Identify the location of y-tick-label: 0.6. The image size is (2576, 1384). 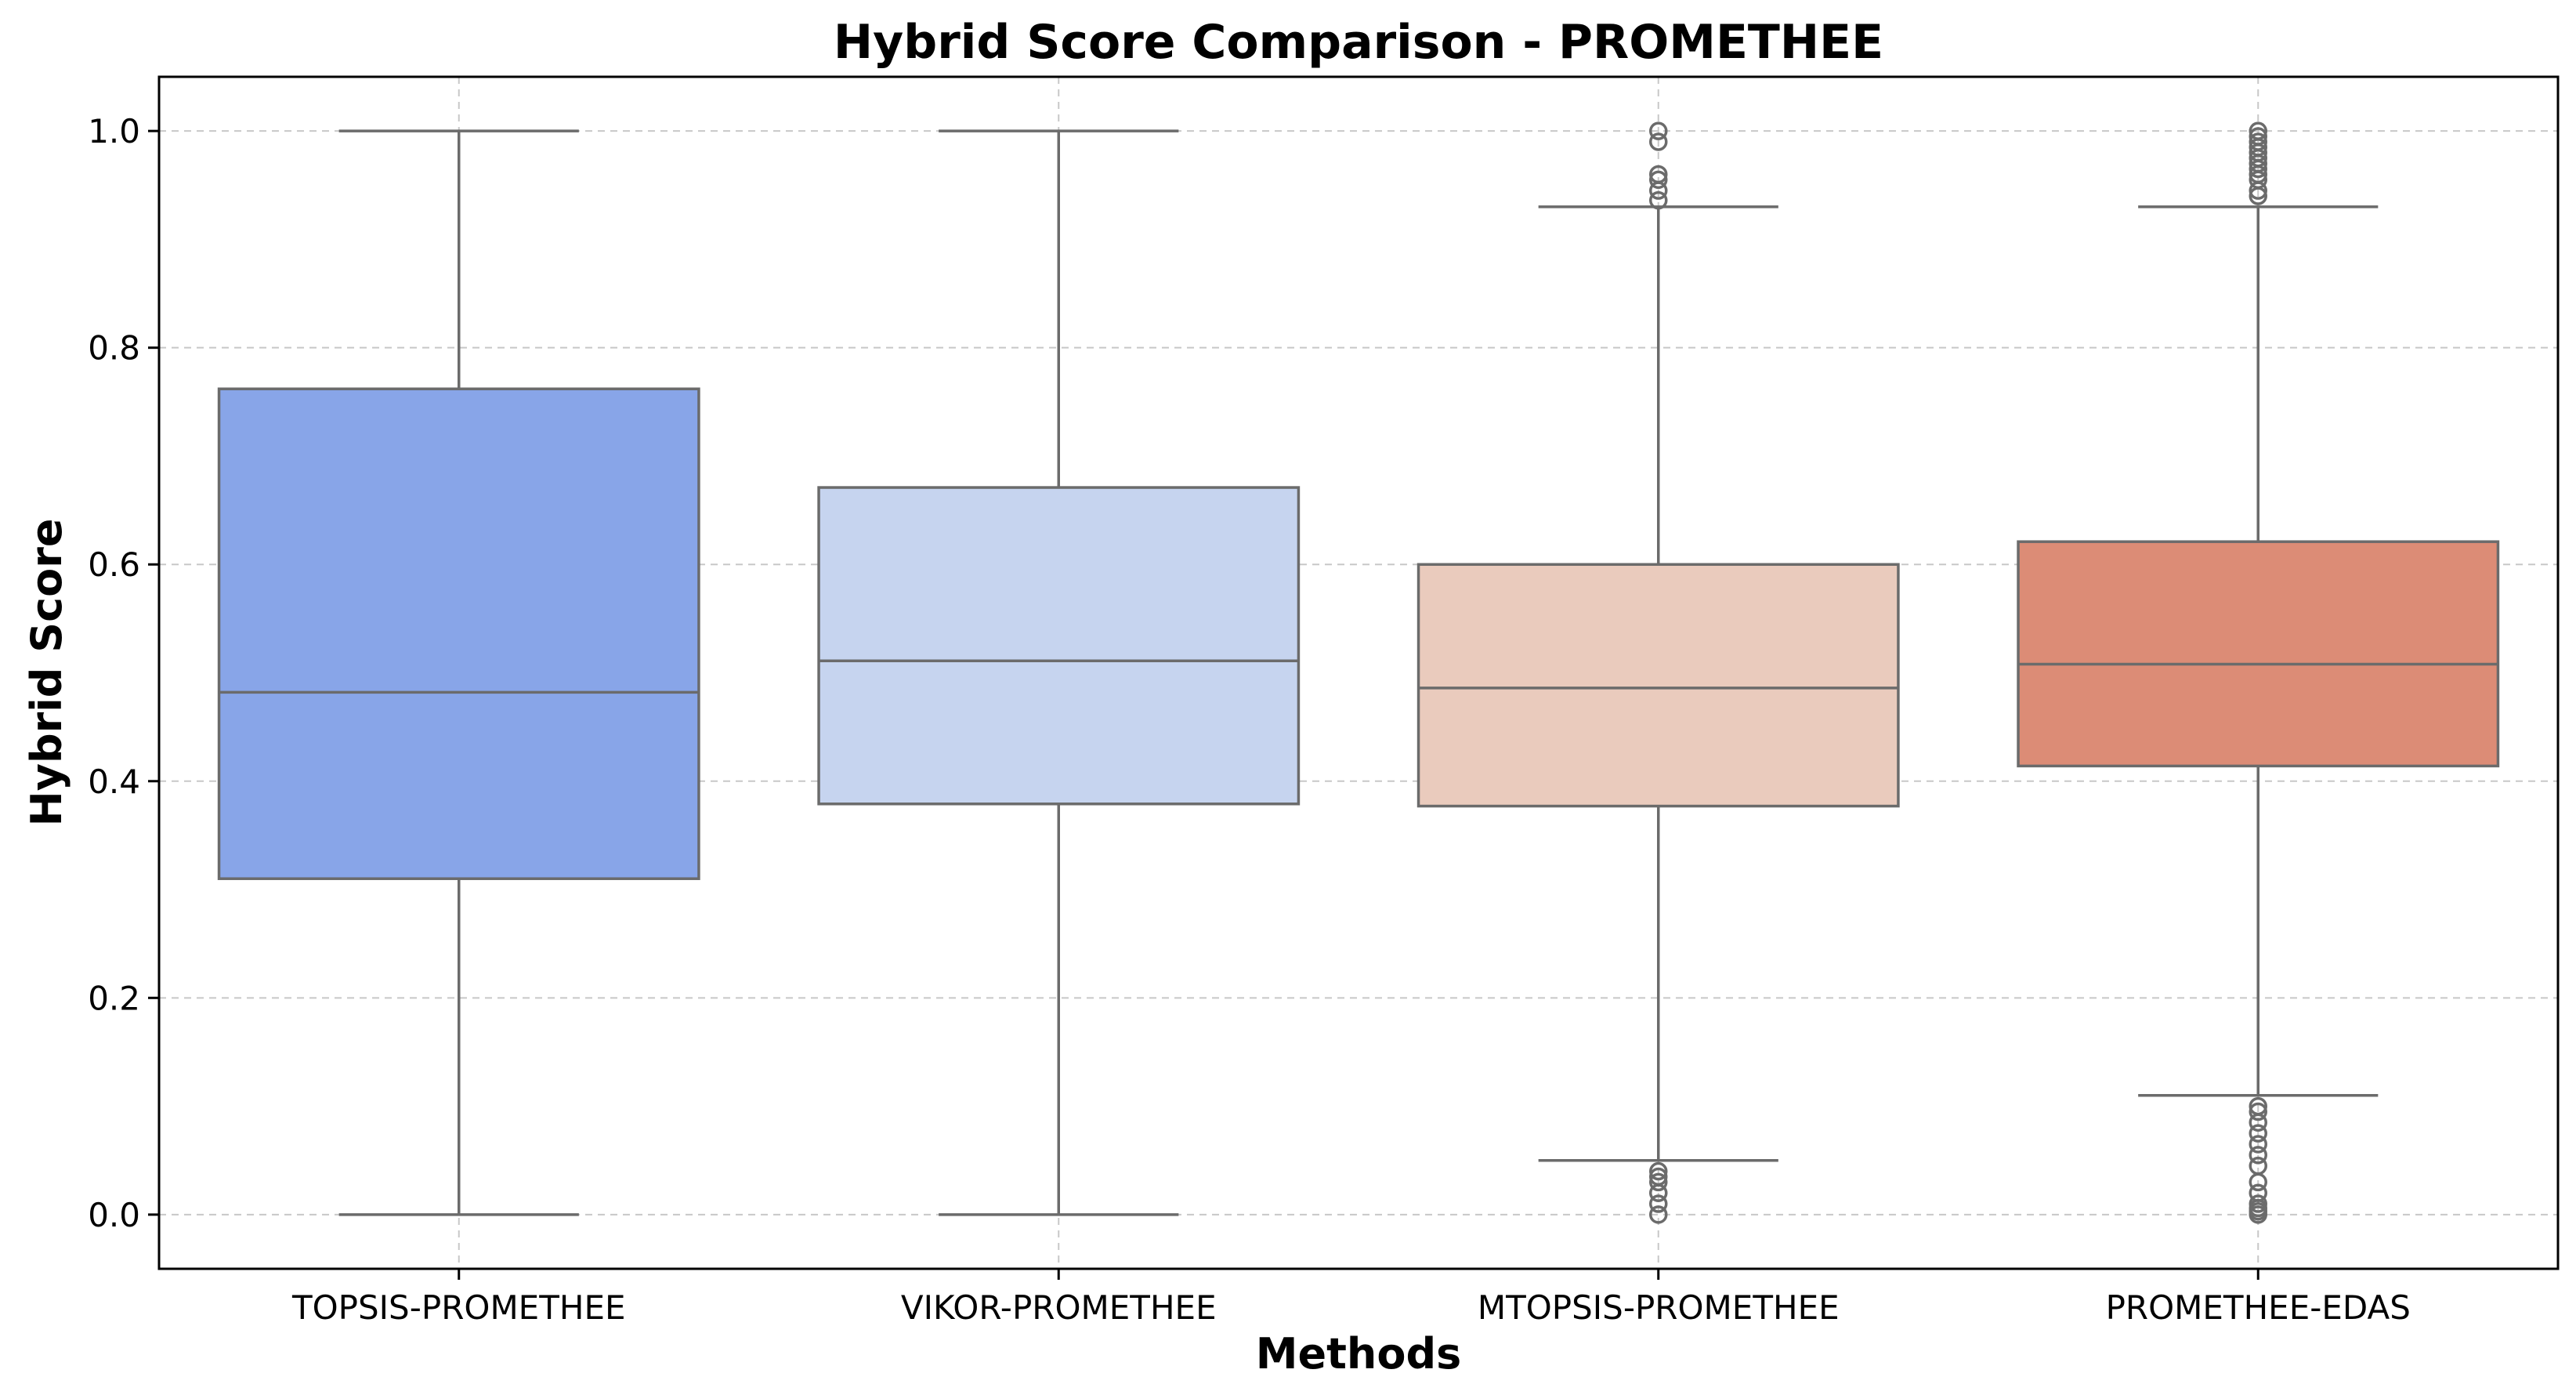
(114, 564).